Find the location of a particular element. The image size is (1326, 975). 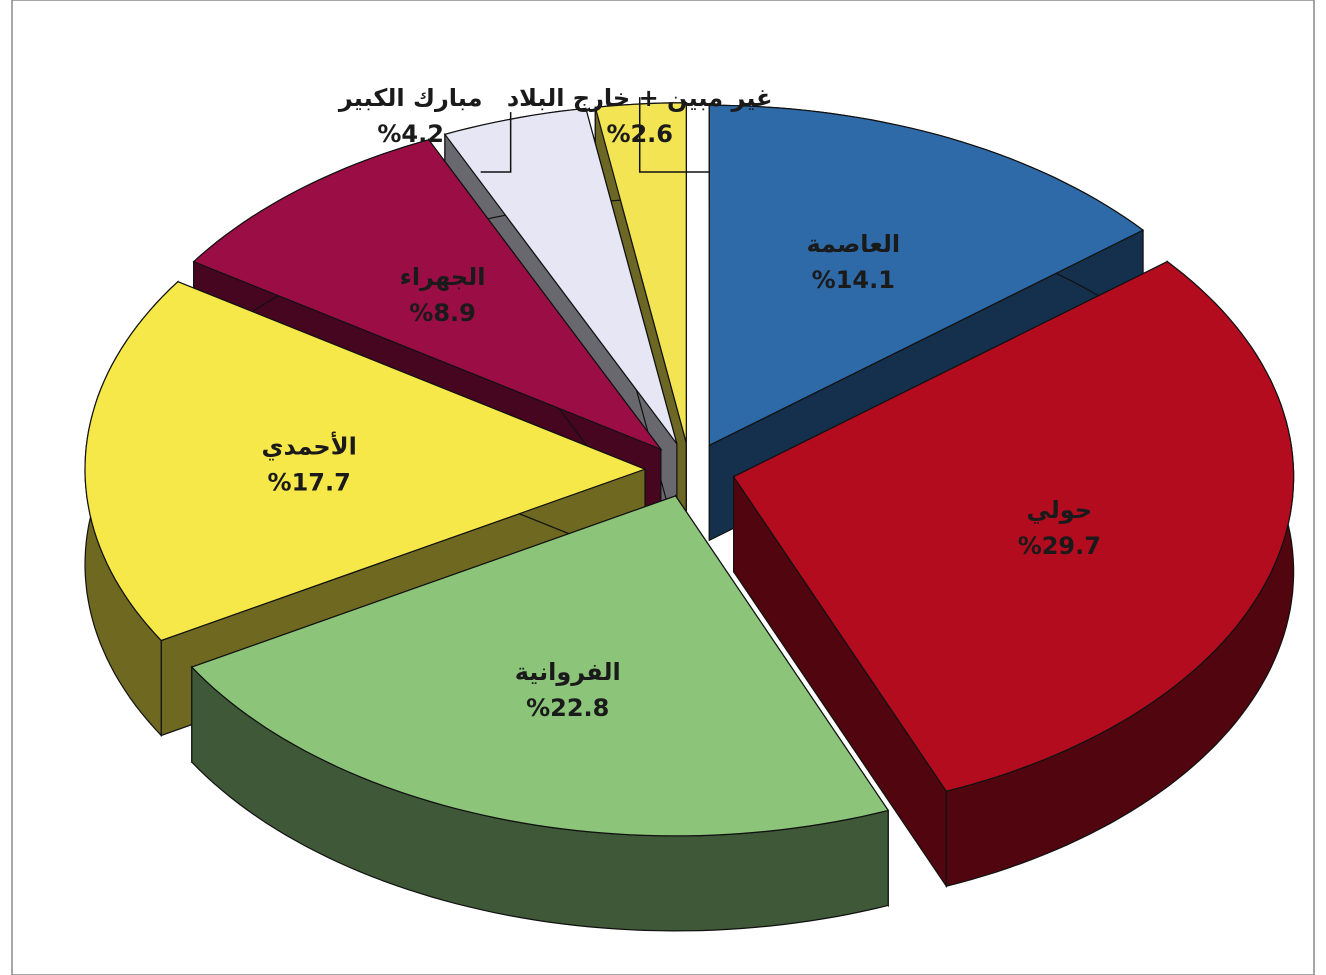

slice-value-label: %4.2 is located at coordinates (410, 134).